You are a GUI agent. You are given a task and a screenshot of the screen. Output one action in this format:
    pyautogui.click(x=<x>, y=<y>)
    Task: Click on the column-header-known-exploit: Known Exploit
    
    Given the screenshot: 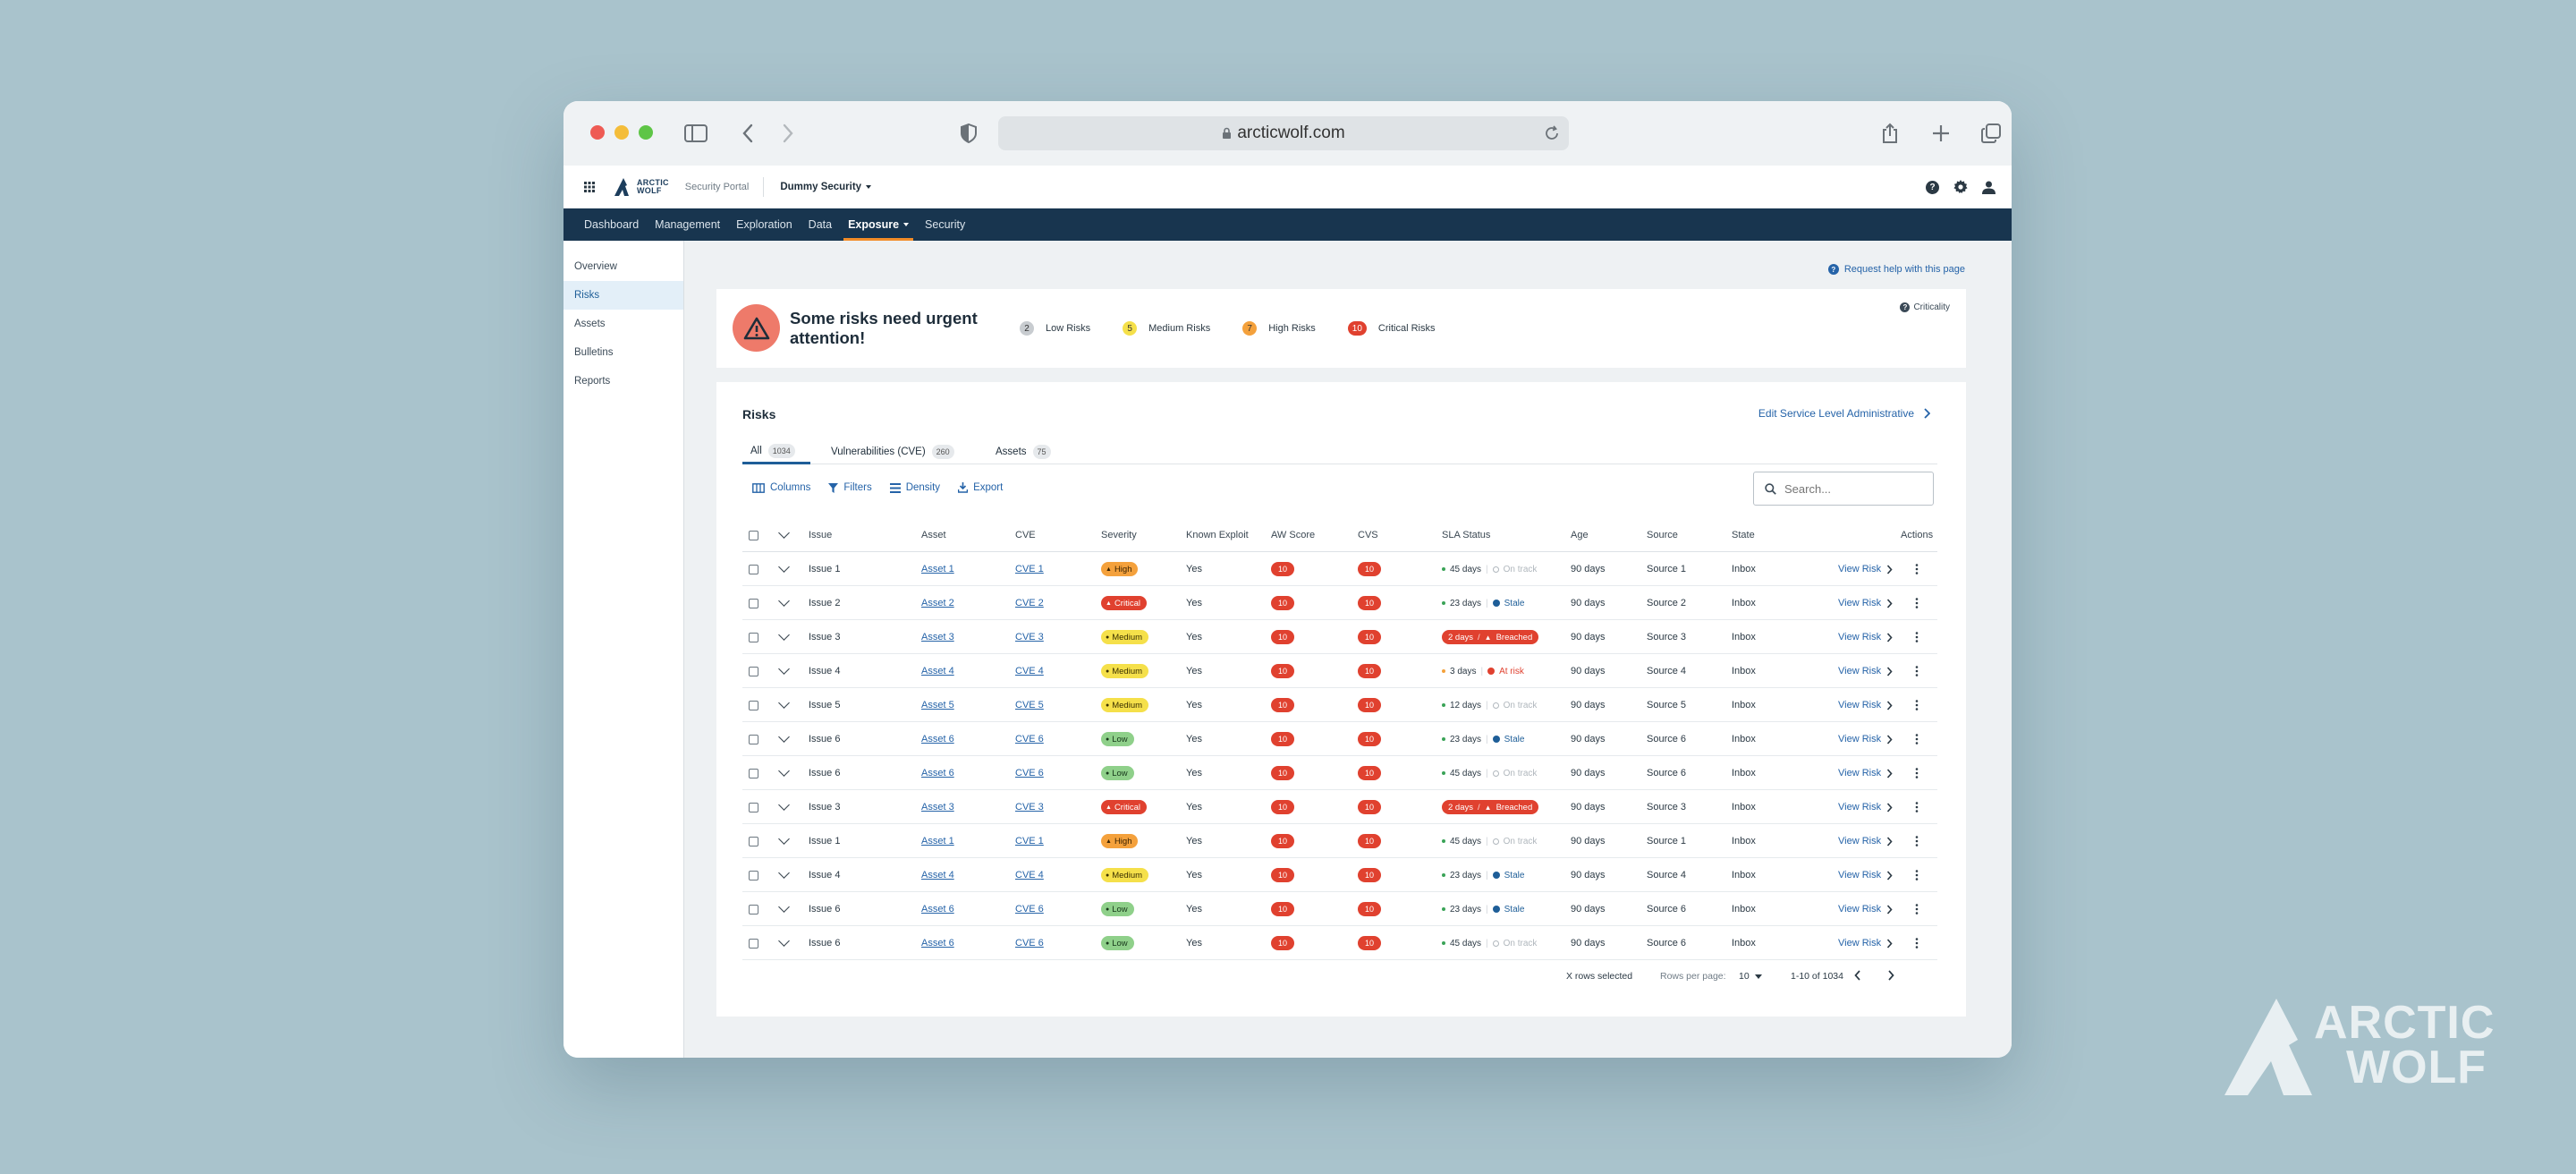 What is the action you would take?
    pyautogui.click(x=1217, y=535)
    